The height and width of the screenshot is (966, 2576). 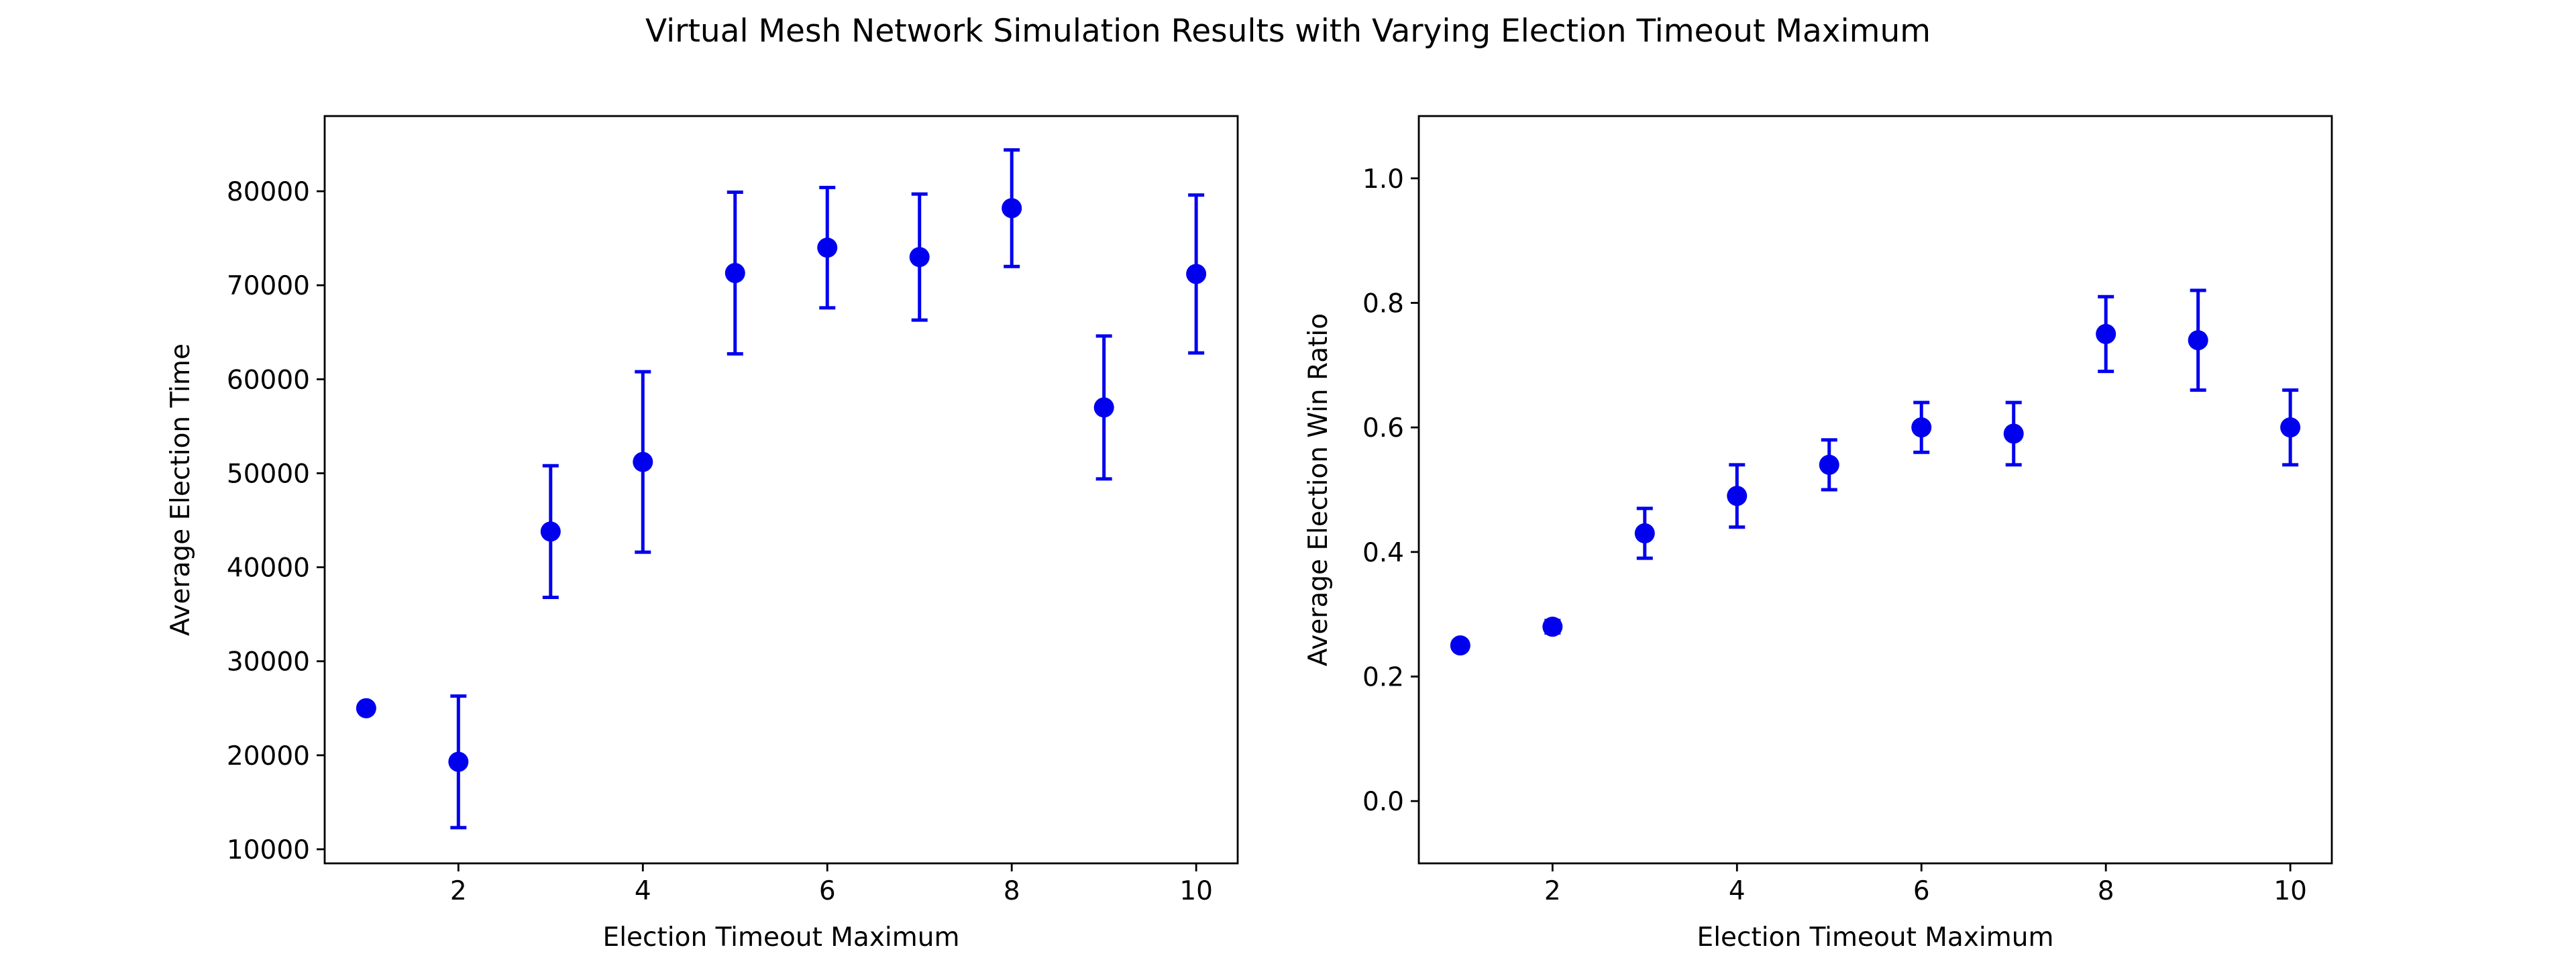 I want to click on y-tick-label: 1.0, so click(x=1383, y=179).